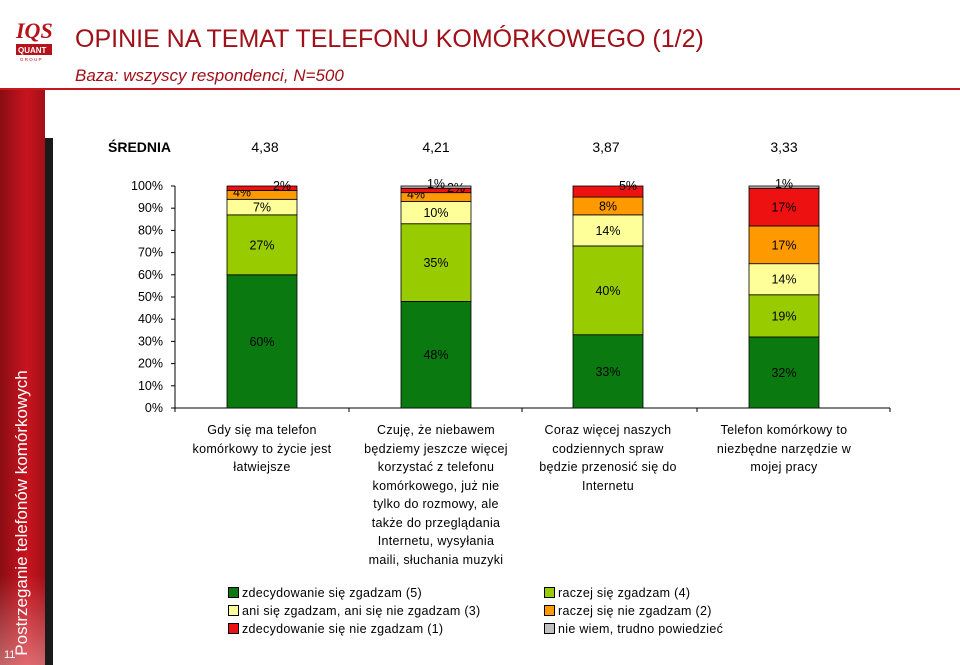 This screenshot has width=960, height=665. What do you see at coordinates (262, 208) in the screenshot?
I see `data-label: 7%` at bounding box center [262, 208].